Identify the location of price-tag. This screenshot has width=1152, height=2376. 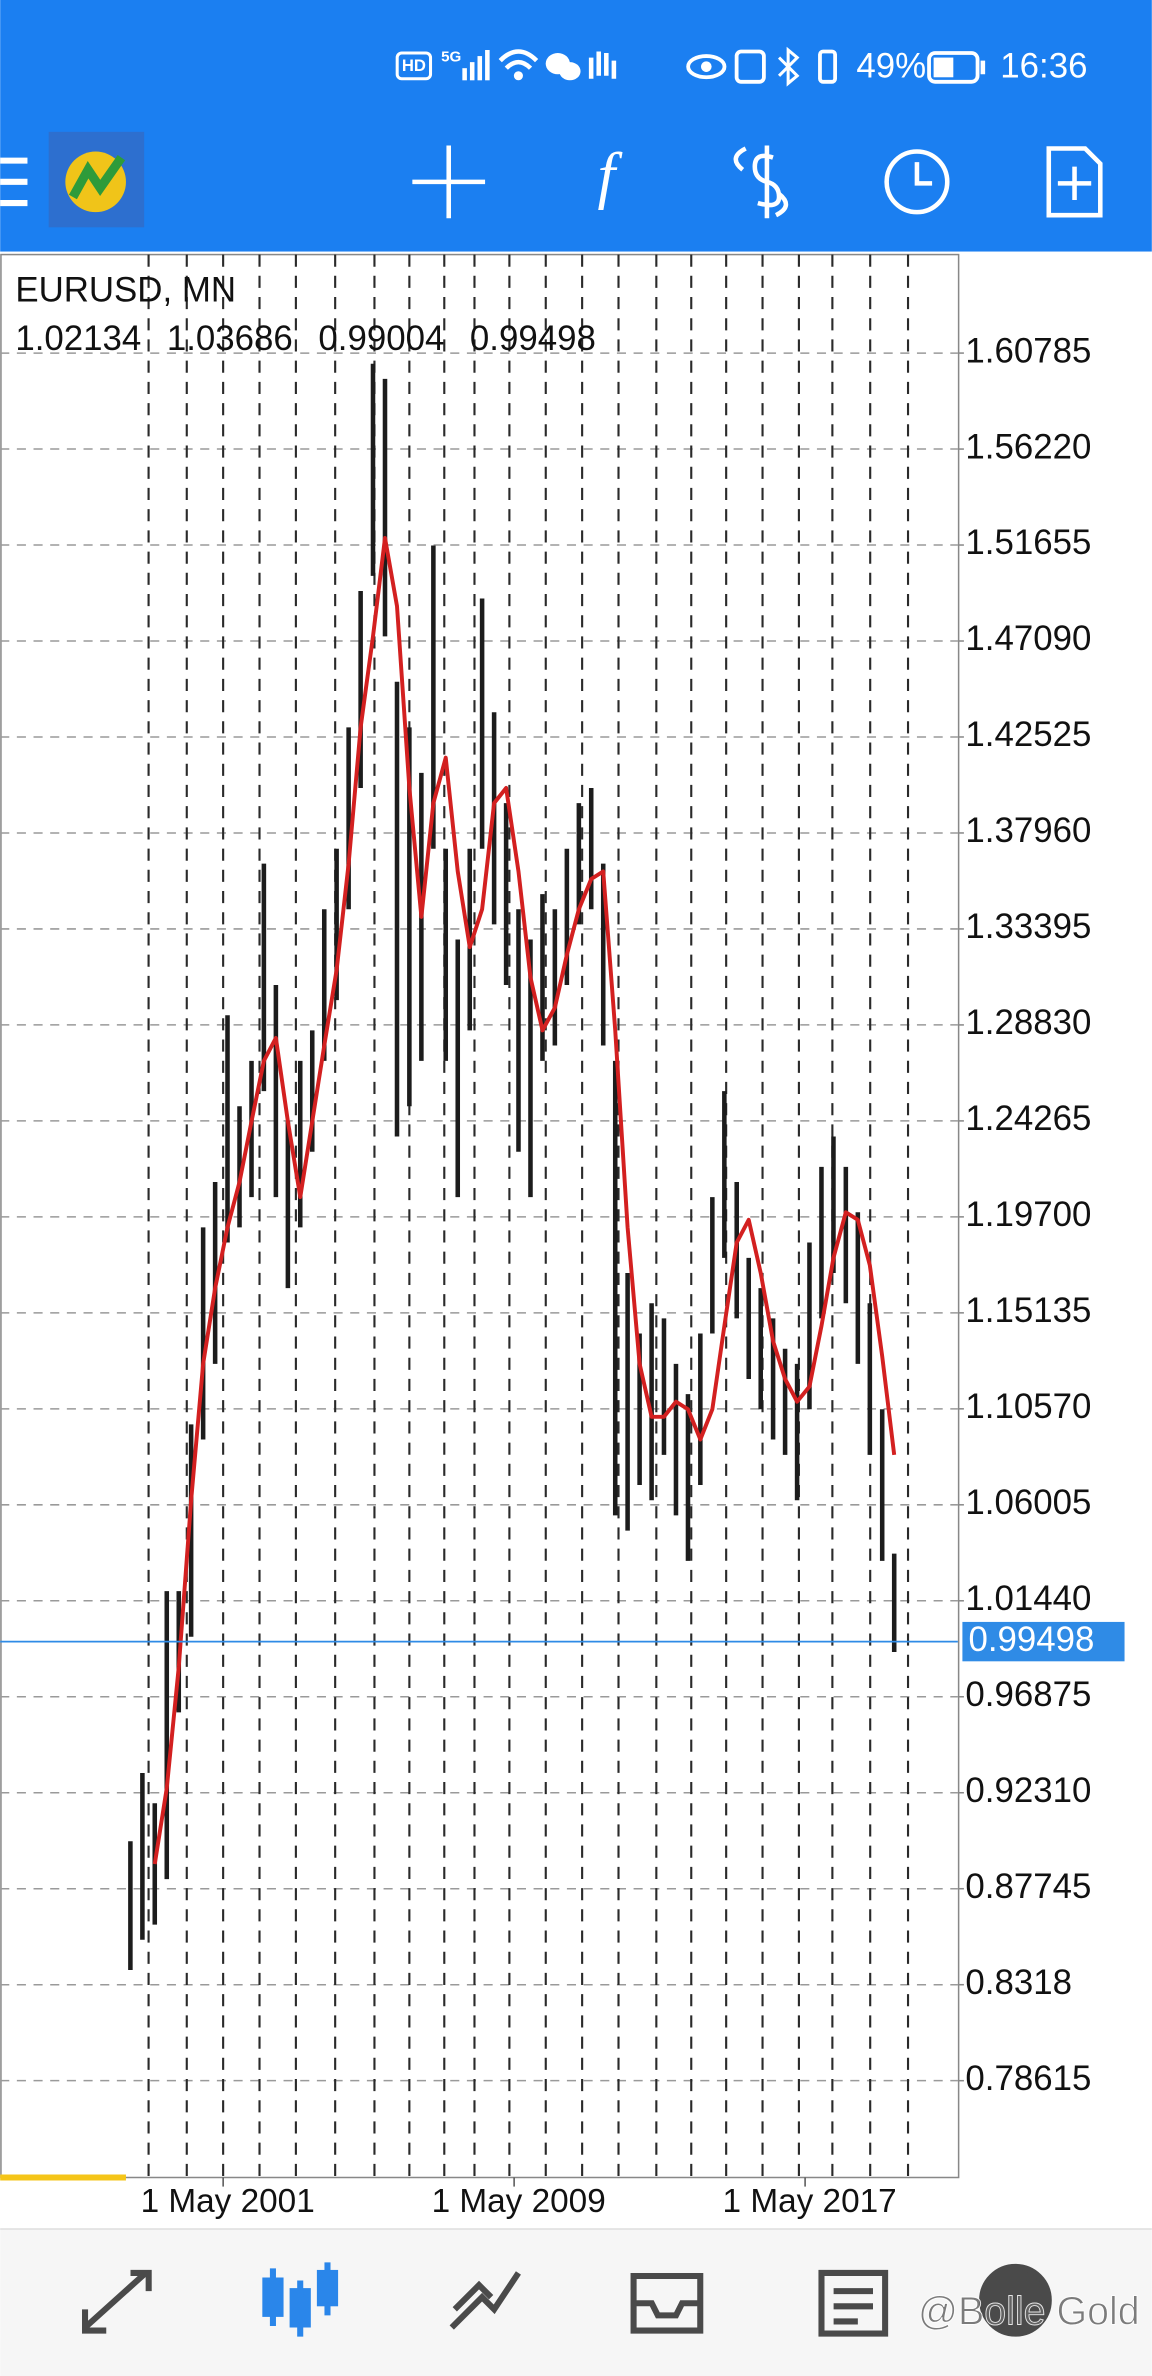
(1043, 1641).